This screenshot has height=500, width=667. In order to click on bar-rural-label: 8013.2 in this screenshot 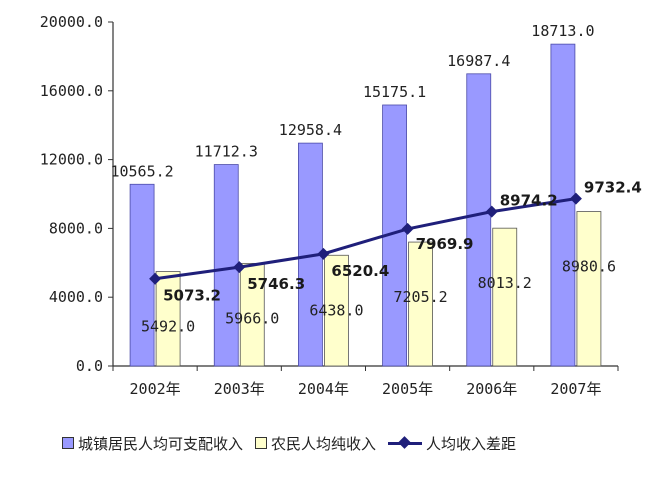, I will do `click(505, 283)`.